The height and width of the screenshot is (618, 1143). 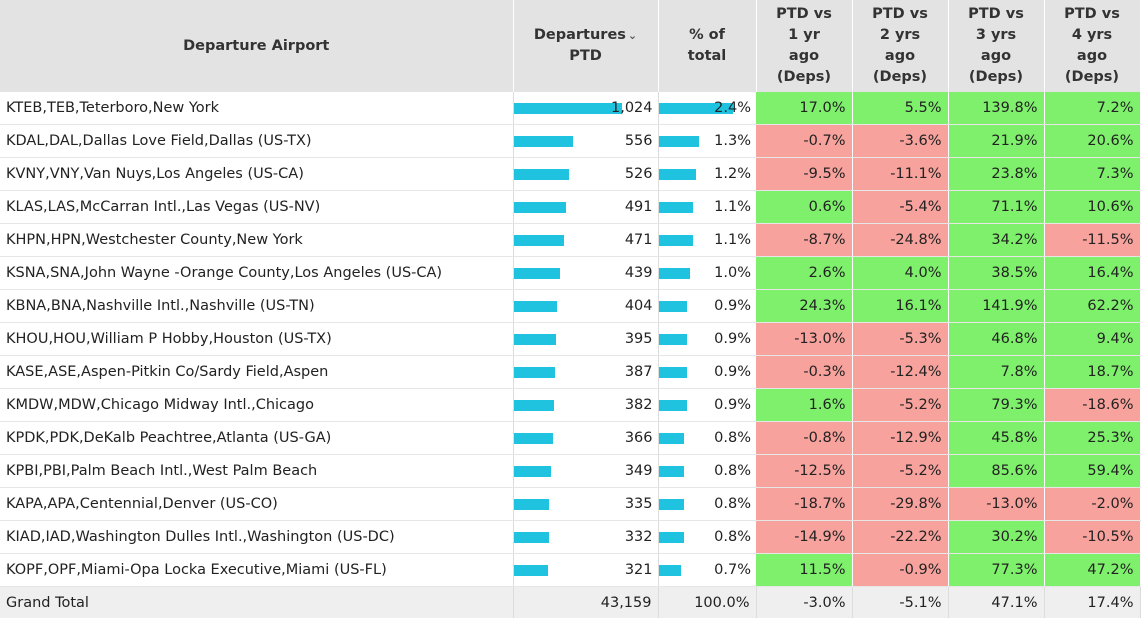 I want to click on airport-name: KHOU,HOU,William P Hobby,Houston (US-TX), so click(x=256, y=339).